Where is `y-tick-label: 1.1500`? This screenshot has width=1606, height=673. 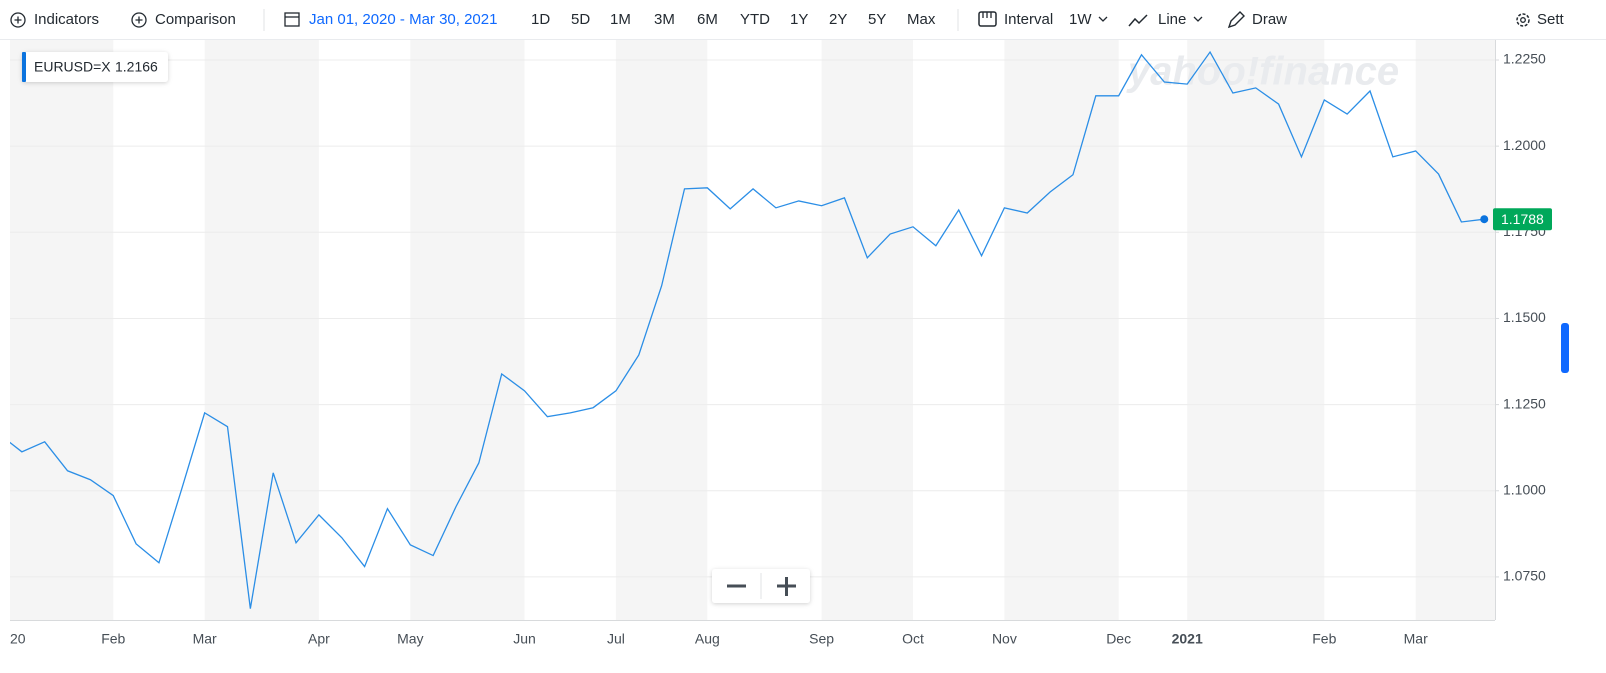 y-tick-label: 1.1500 is located at coordinates (1524, 317).